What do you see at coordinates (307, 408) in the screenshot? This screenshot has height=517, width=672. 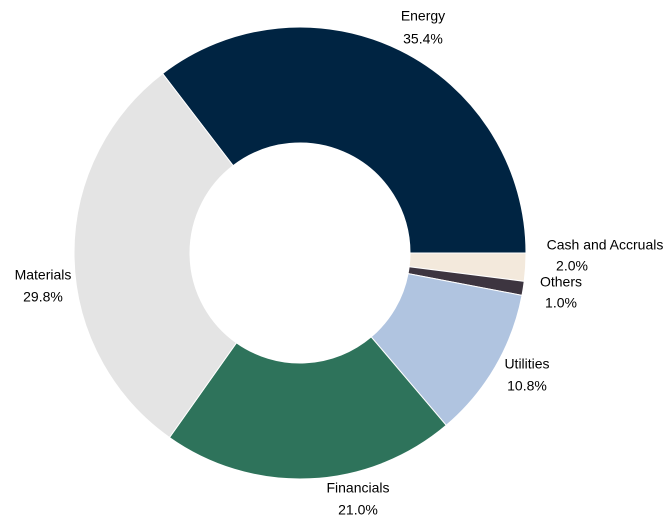 I see `donut-slice` at bounding box center [307, 408].